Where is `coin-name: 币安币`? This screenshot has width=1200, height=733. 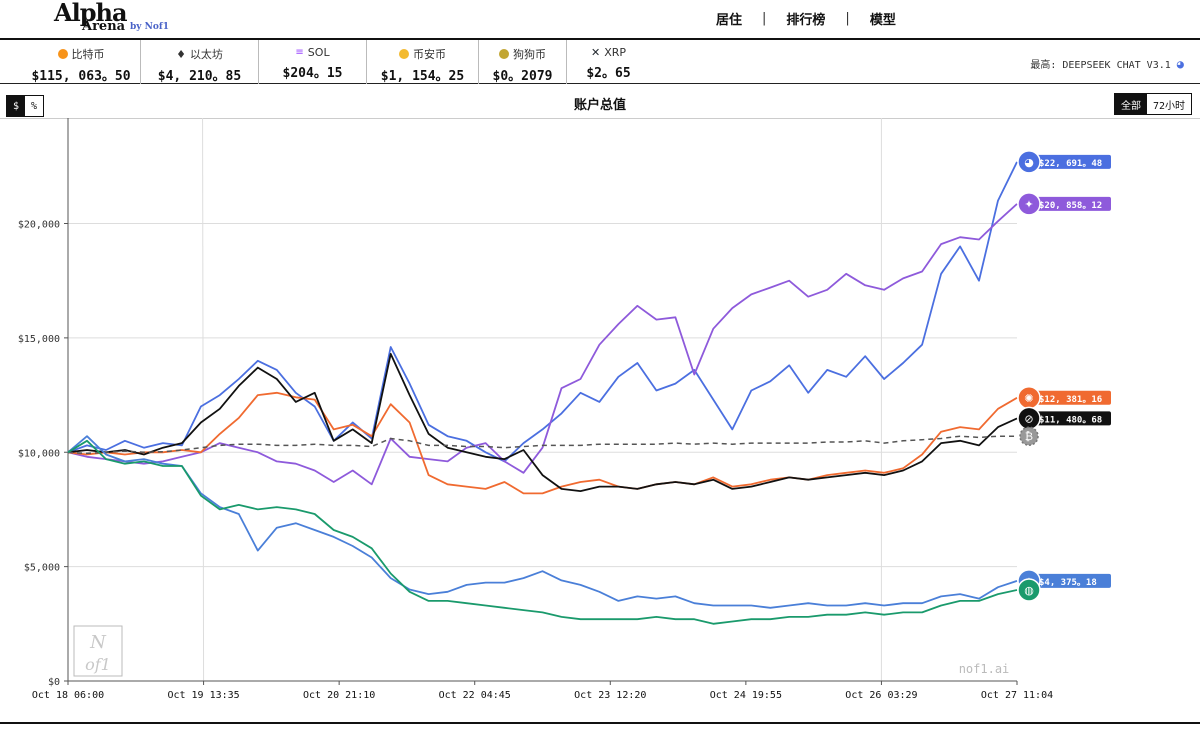
coin-name: 币安币 is located at coordinates (429, 54).